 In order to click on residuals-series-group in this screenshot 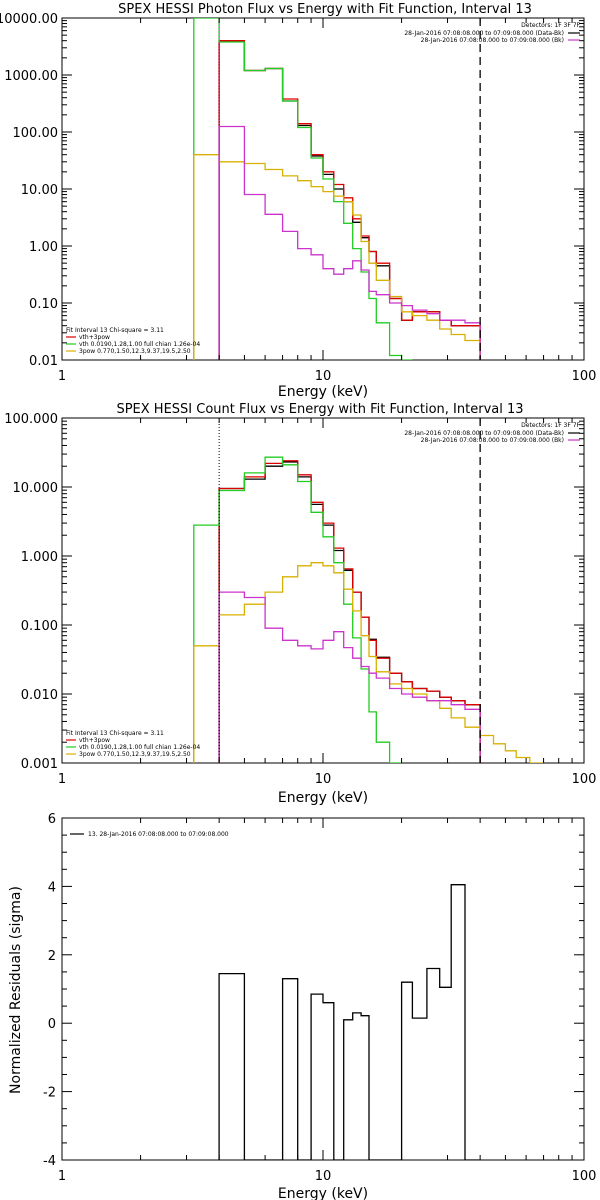, I will do `click(349, 1022)`.